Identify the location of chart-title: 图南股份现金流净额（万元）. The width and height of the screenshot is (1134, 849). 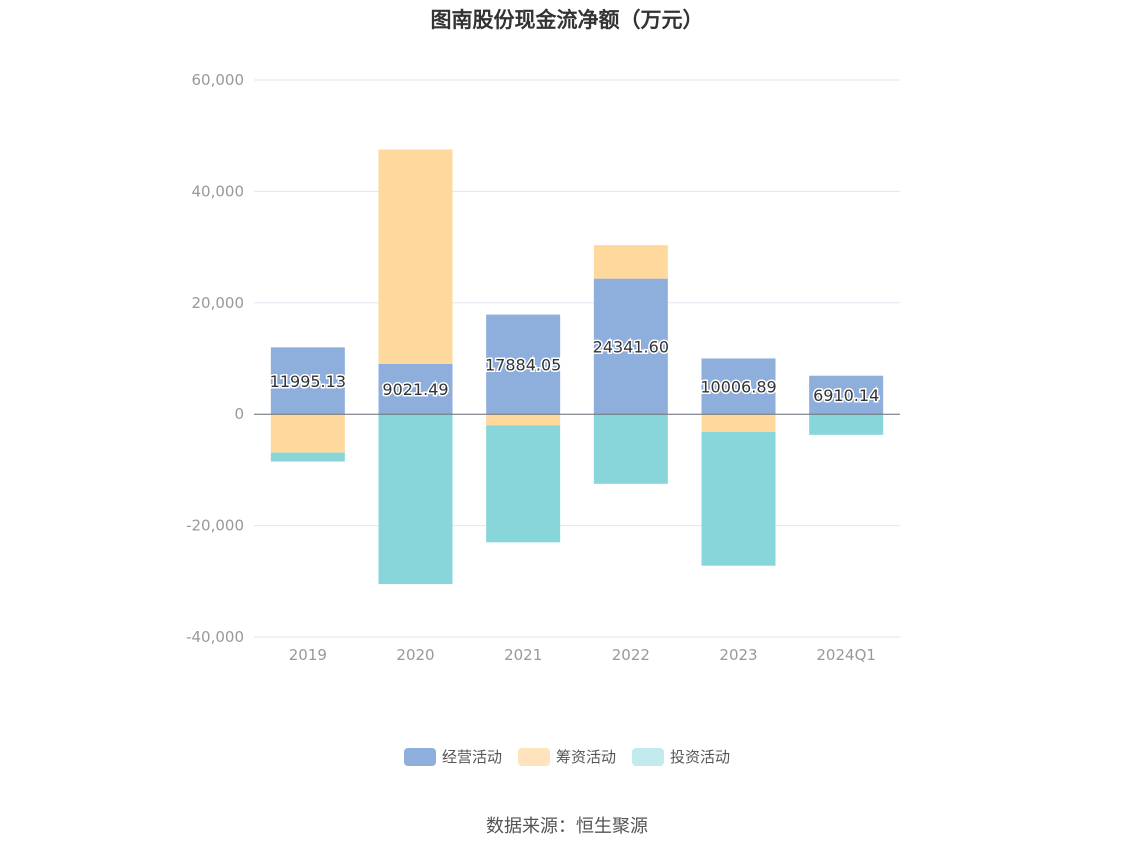
(567, 20).